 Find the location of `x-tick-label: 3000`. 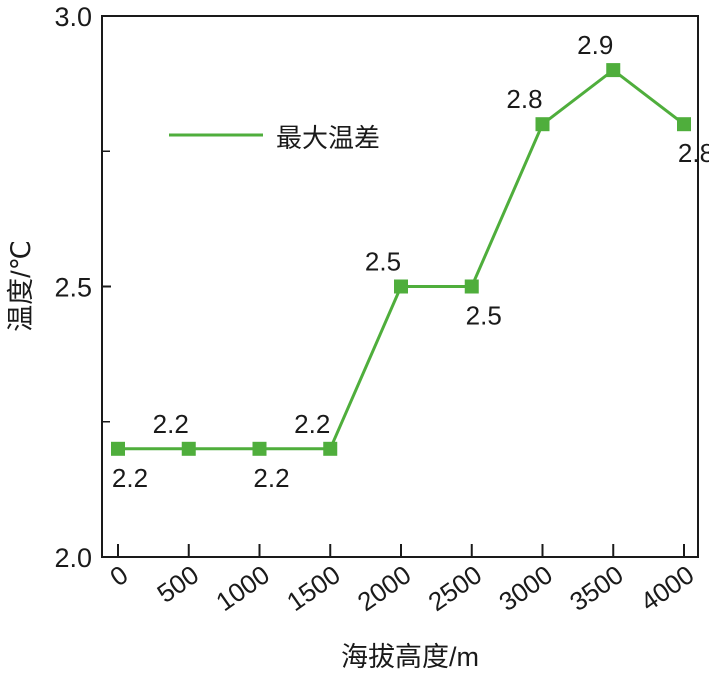

x-tick-label: 3000 is located at coordinates (525, 588).